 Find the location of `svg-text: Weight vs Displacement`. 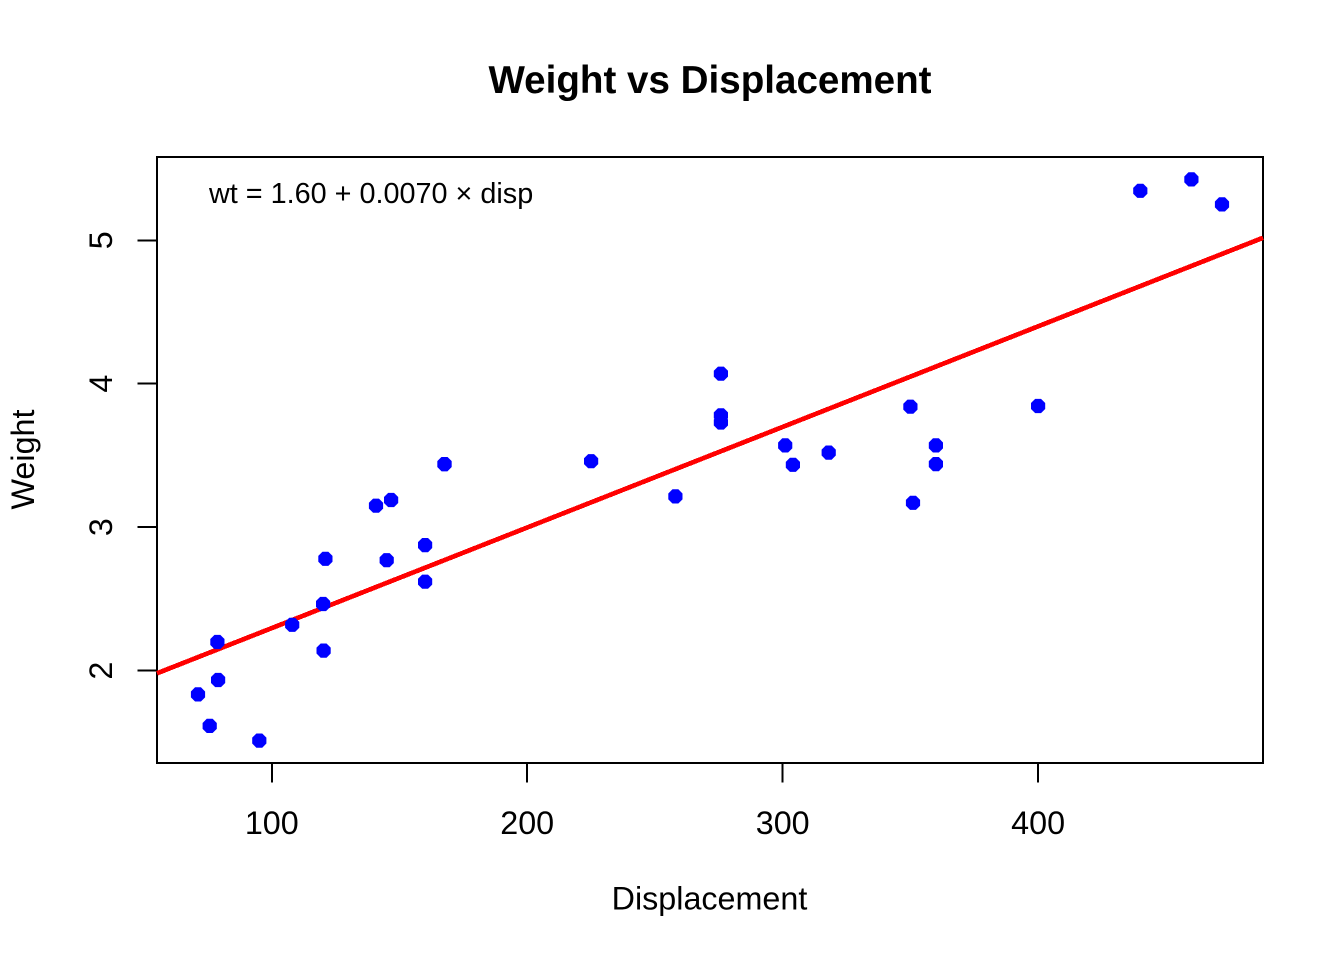

svg-text: Weight vs Displacement is located at coordinates (709, 80).